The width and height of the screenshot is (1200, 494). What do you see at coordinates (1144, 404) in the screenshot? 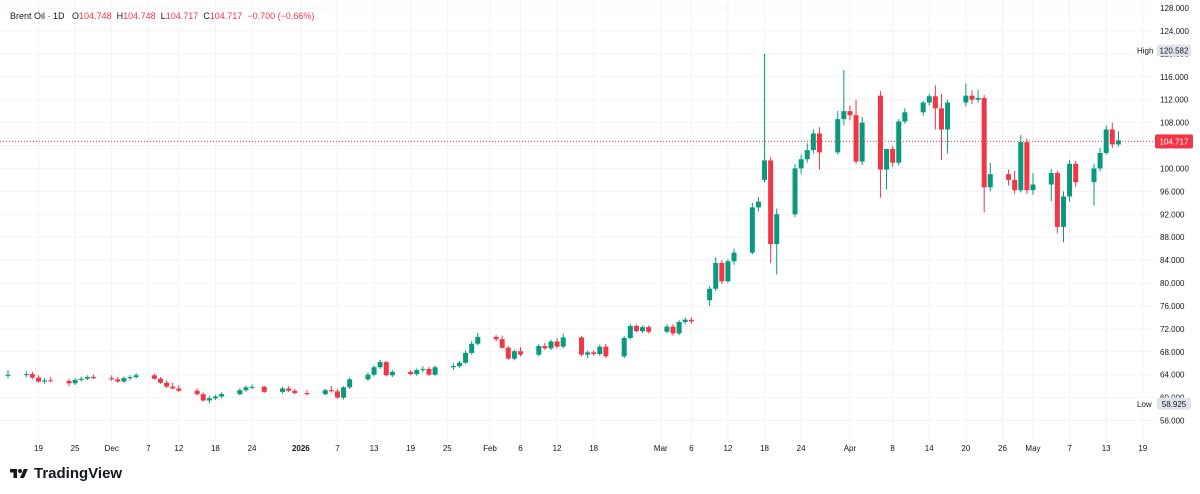
I see `low-marker-label: Low` at bounding box center [1144, 404].